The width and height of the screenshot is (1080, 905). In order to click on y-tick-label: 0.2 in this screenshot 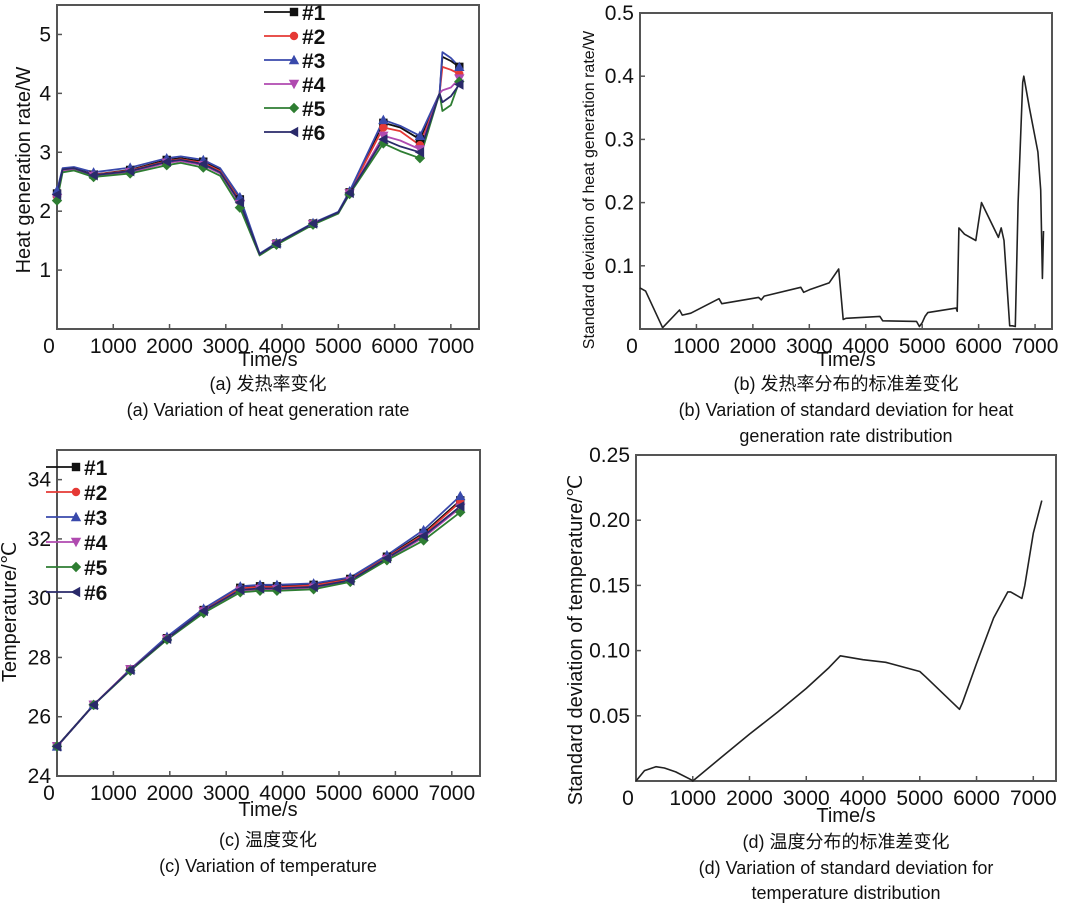, I will do `click(619, 203)`.